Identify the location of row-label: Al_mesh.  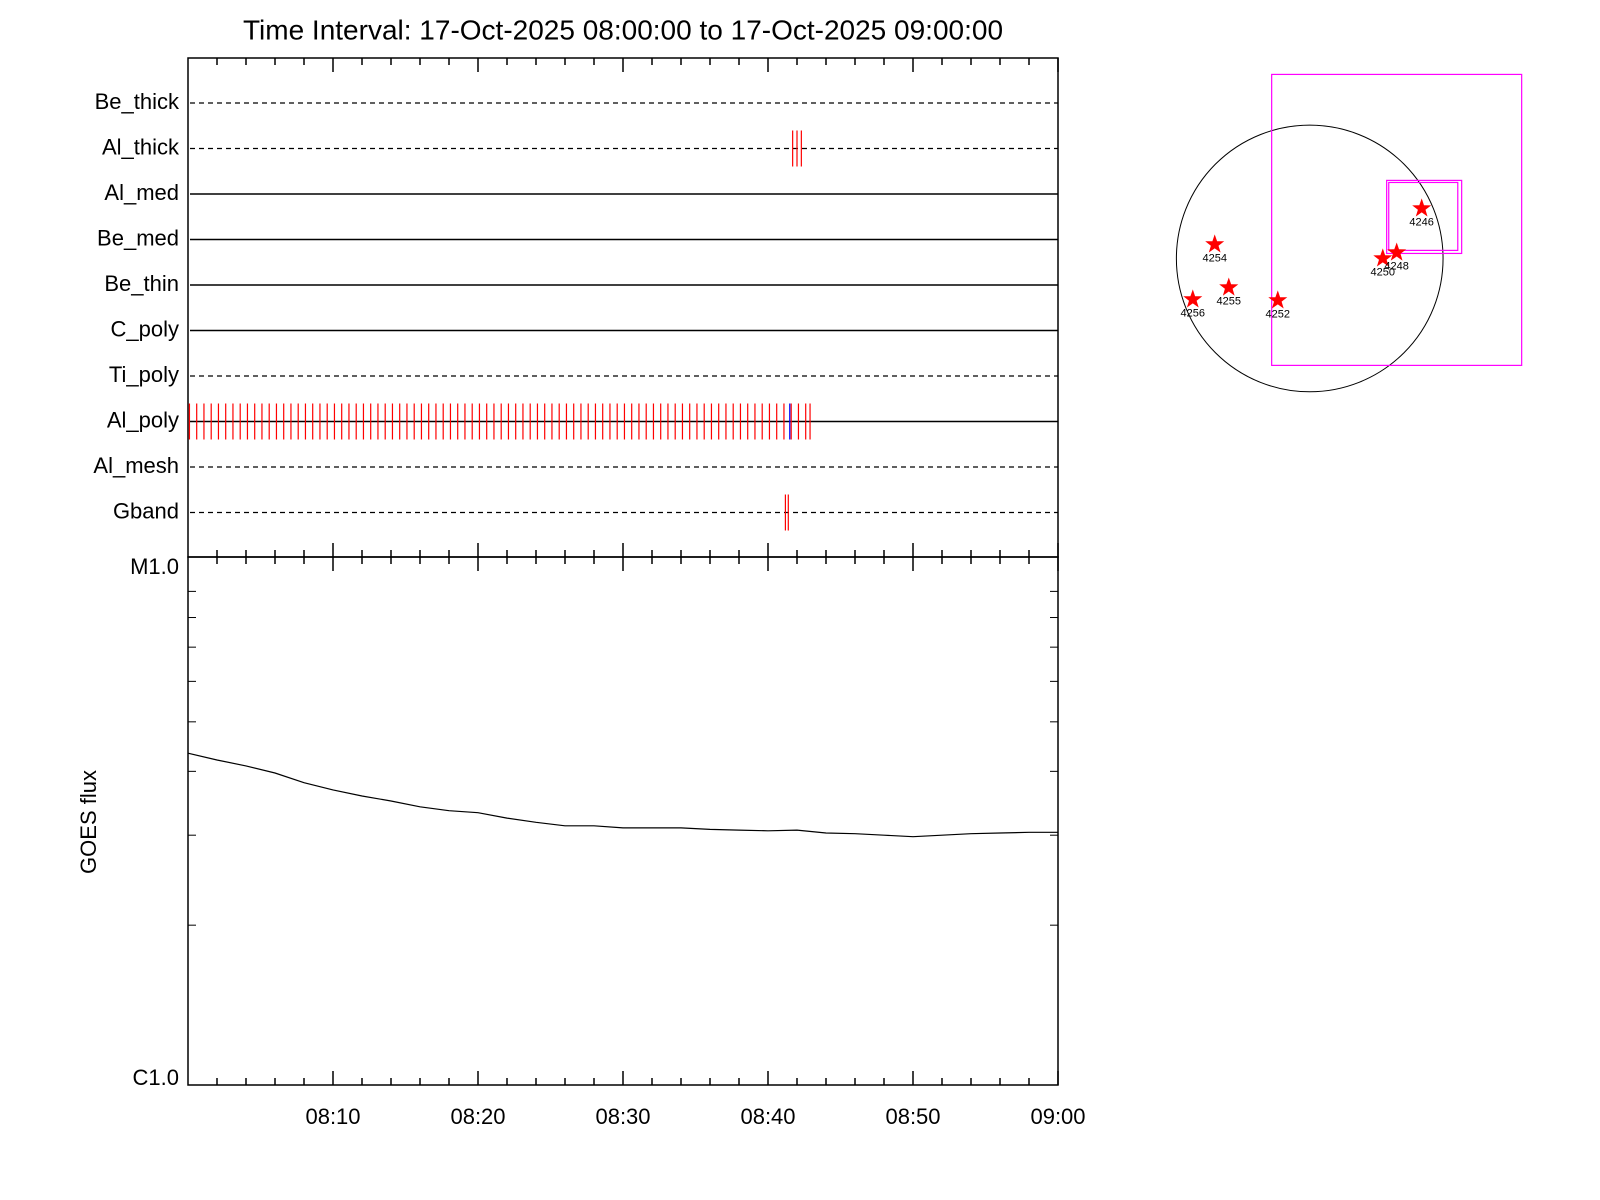
(136, 465).